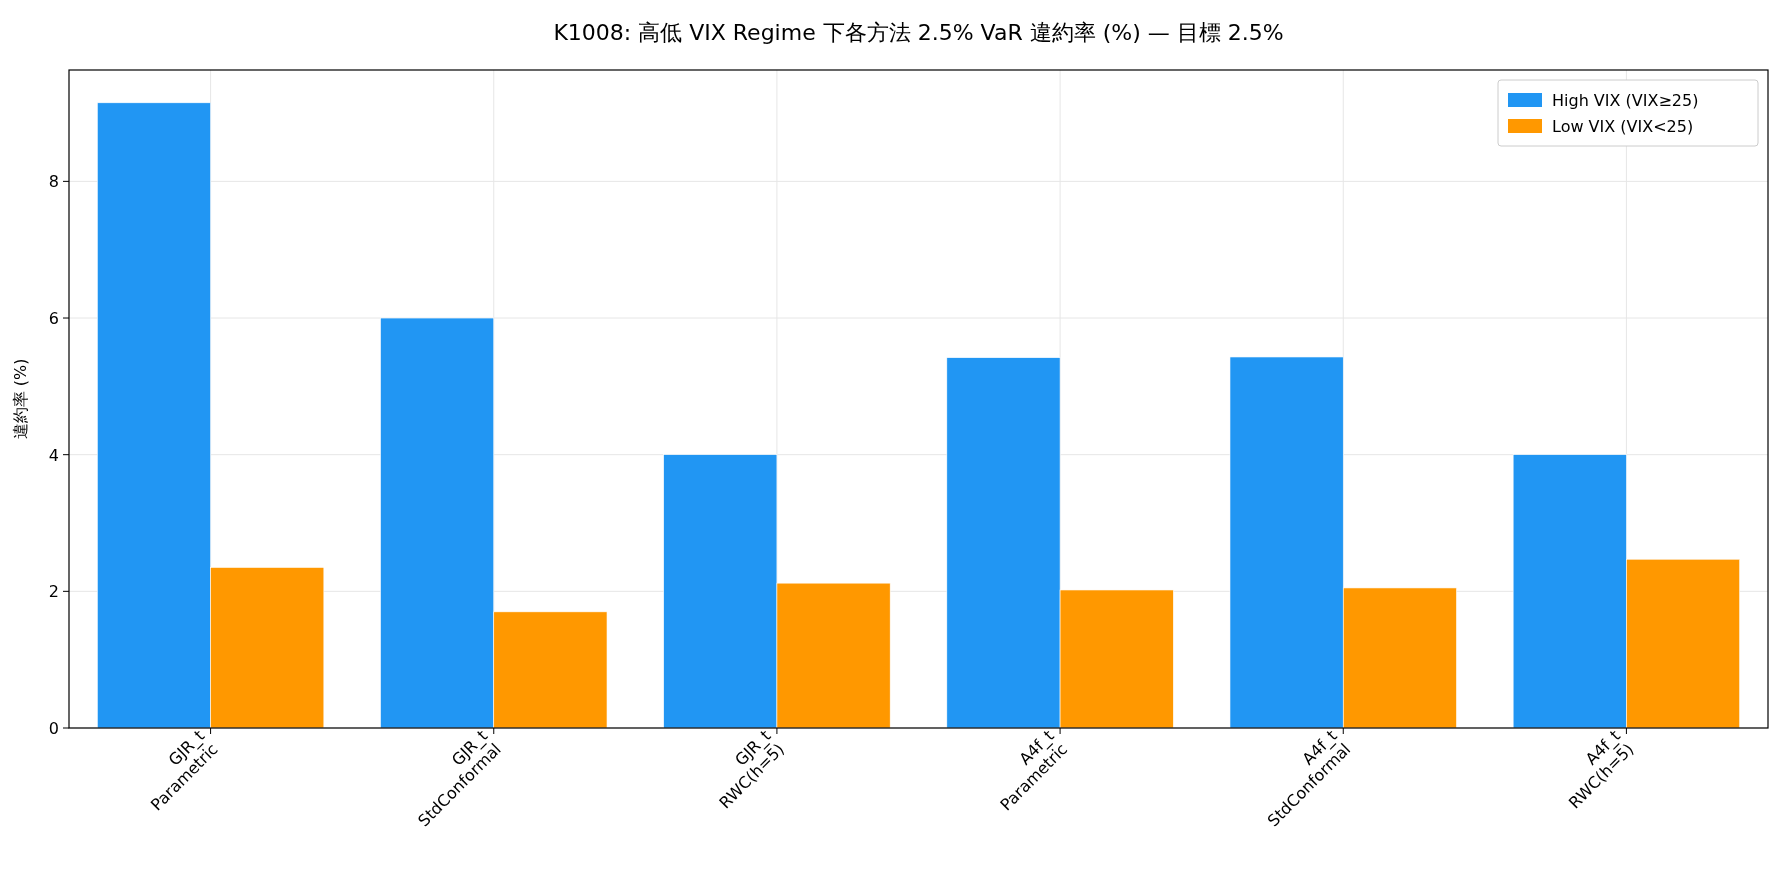 This screenshot has width=1783, height=881. Describe the element at coordinates (20, 399) in the screenshot. I see `y-axis-title: 違約率 (%)` at that location.